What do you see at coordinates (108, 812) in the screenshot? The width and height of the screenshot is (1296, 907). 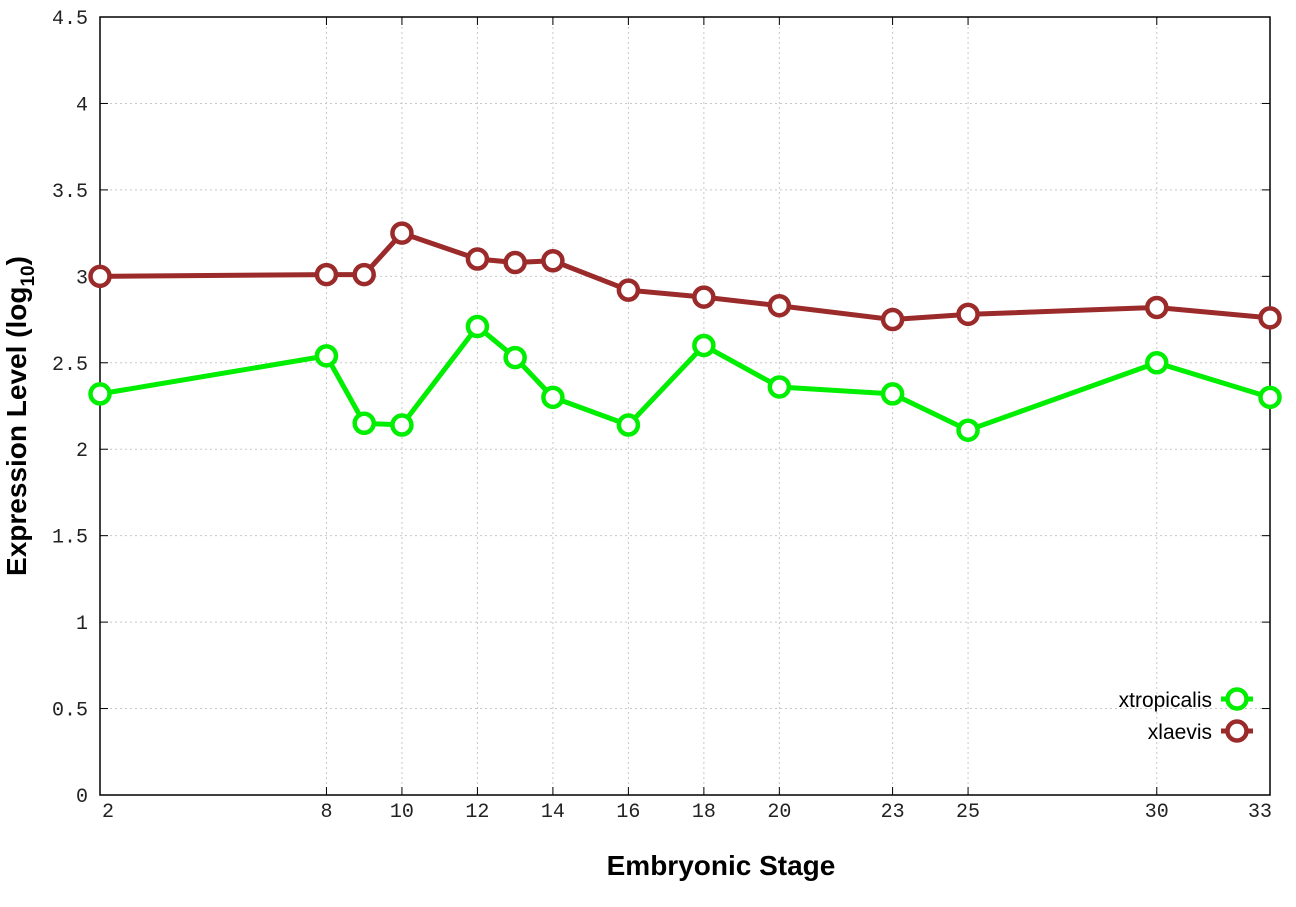 I see `x-tick-label: 2` at bounding box center [108, 812].